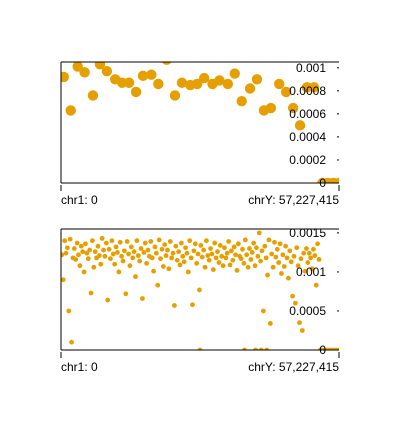 The height and width of the screenshot is (442, 400). What do you see at coordinates (307, 91) in the screenshot?
I see `y-tick-label: 0.0008` at bounding box center [307, 91].